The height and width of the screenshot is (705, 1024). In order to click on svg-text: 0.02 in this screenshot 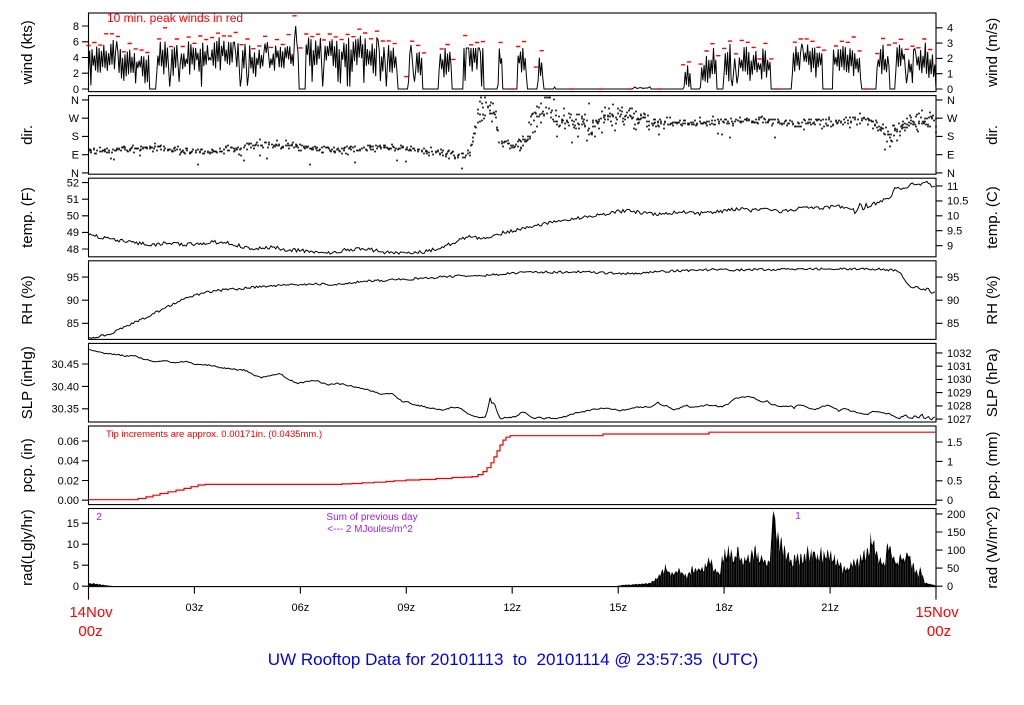, I will do `click(68, 481)`.